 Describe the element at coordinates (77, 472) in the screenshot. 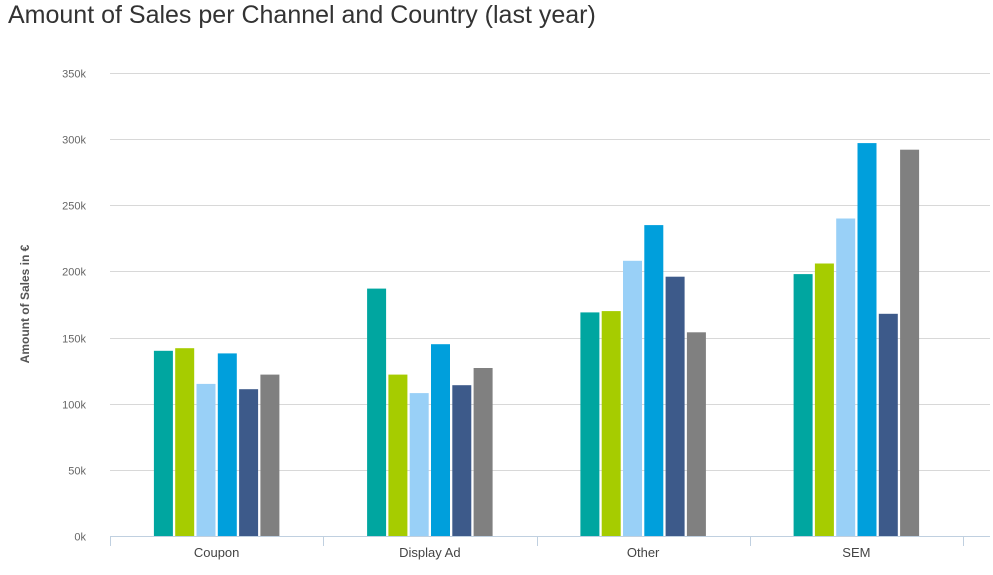

I see `y-tick-label: 50k` at that location.